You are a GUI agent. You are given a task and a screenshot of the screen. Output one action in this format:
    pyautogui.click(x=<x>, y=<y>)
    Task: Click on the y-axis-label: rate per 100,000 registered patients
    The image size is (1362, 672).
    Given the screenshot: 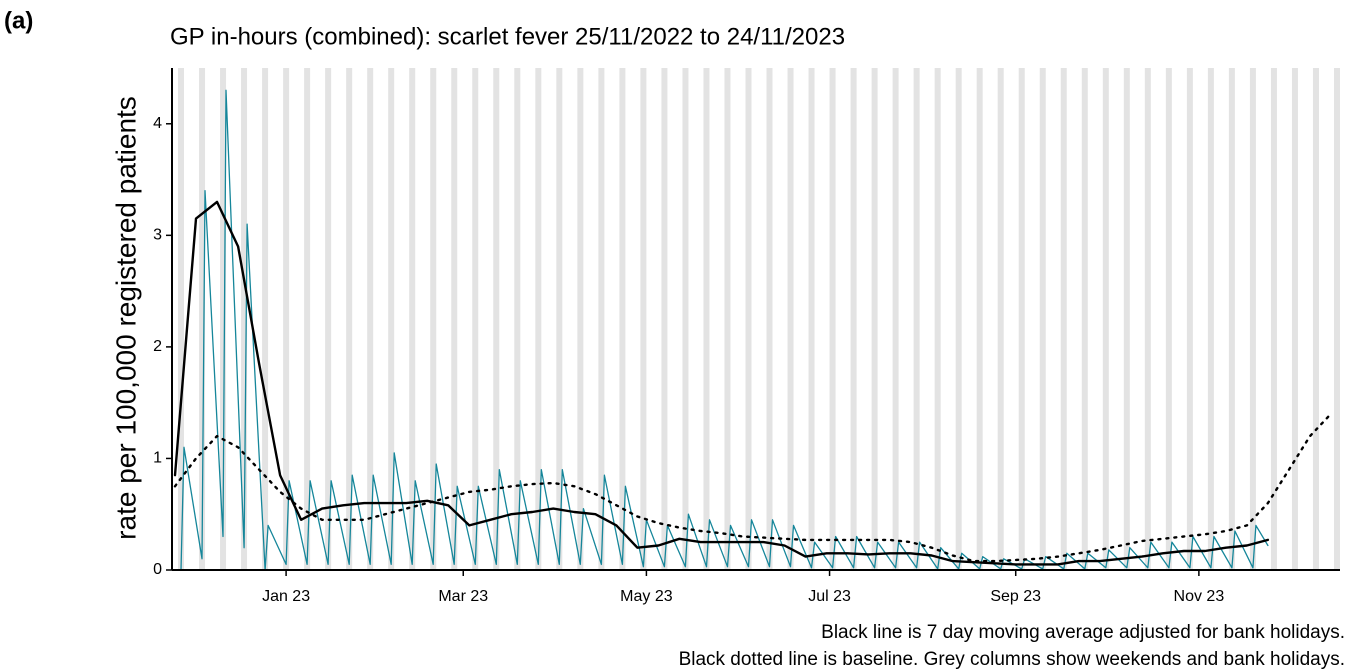 What is the action you would take?
    pyautogui.click(x=125, y=318)
    